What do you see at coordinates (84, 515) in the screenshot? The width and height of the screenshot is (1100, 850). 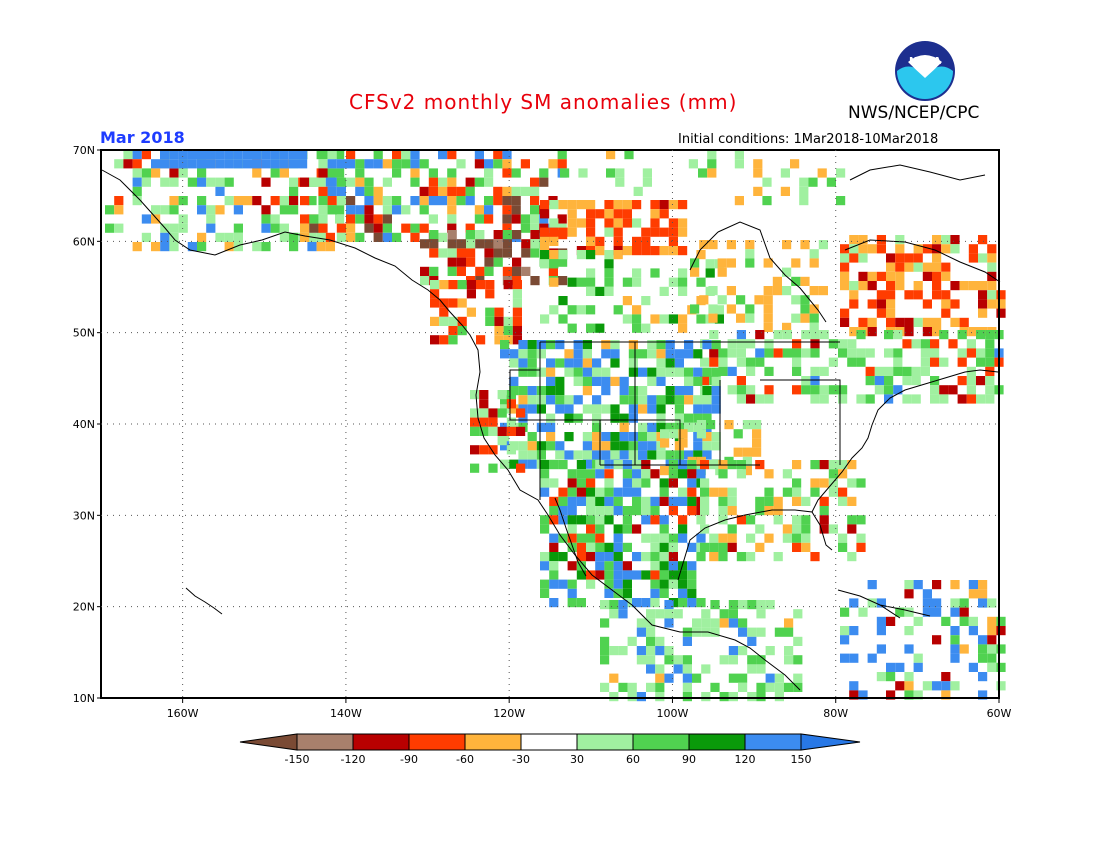 I see `lat-label: 30N` at bounding box center [84, 515].